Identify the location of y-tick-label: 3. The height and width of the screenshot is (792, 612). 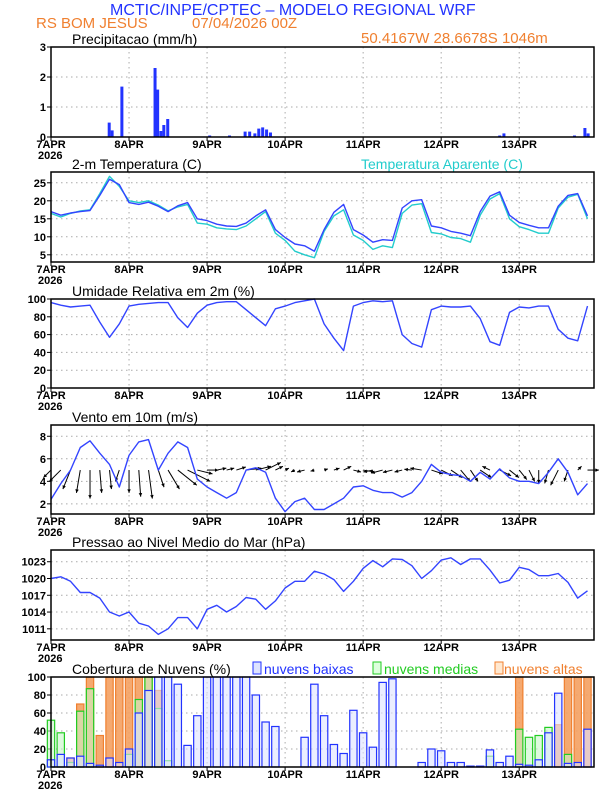
(43, 48).